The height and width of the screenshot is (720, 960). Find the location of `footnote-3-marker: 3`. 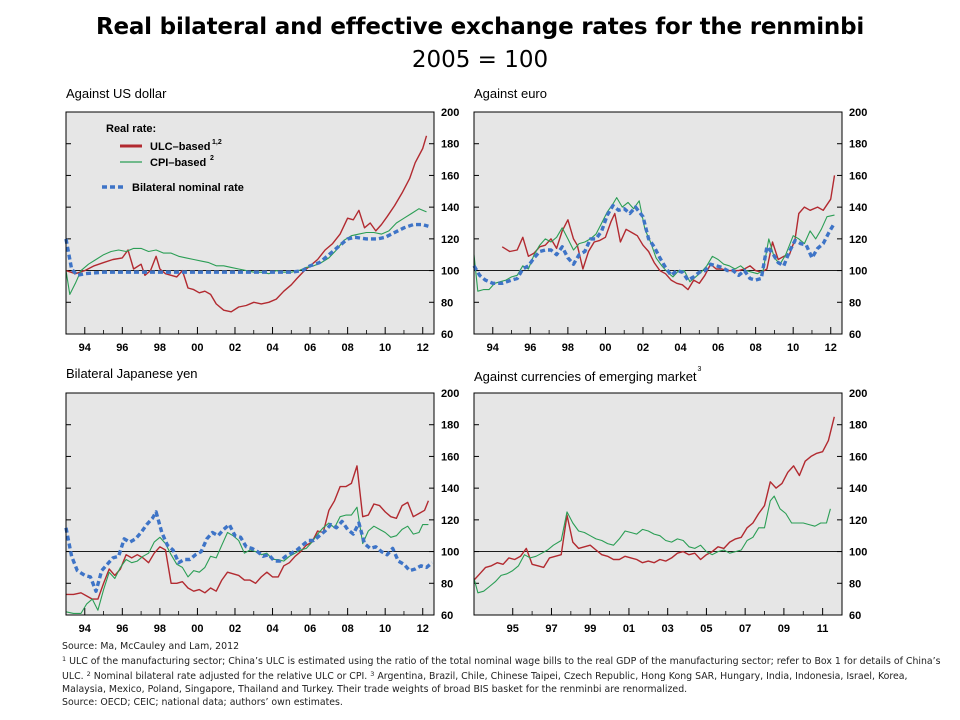

footnote-3-marker: 3 is located at coordinates (372, 674).